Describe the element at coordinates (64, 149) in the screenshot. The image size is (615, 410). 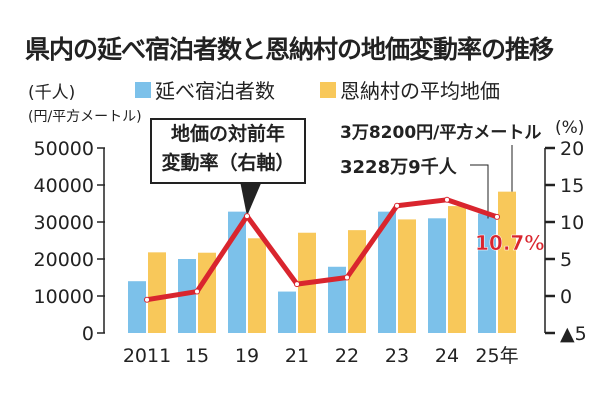
I see `left-tick-label: 50000` at that location.